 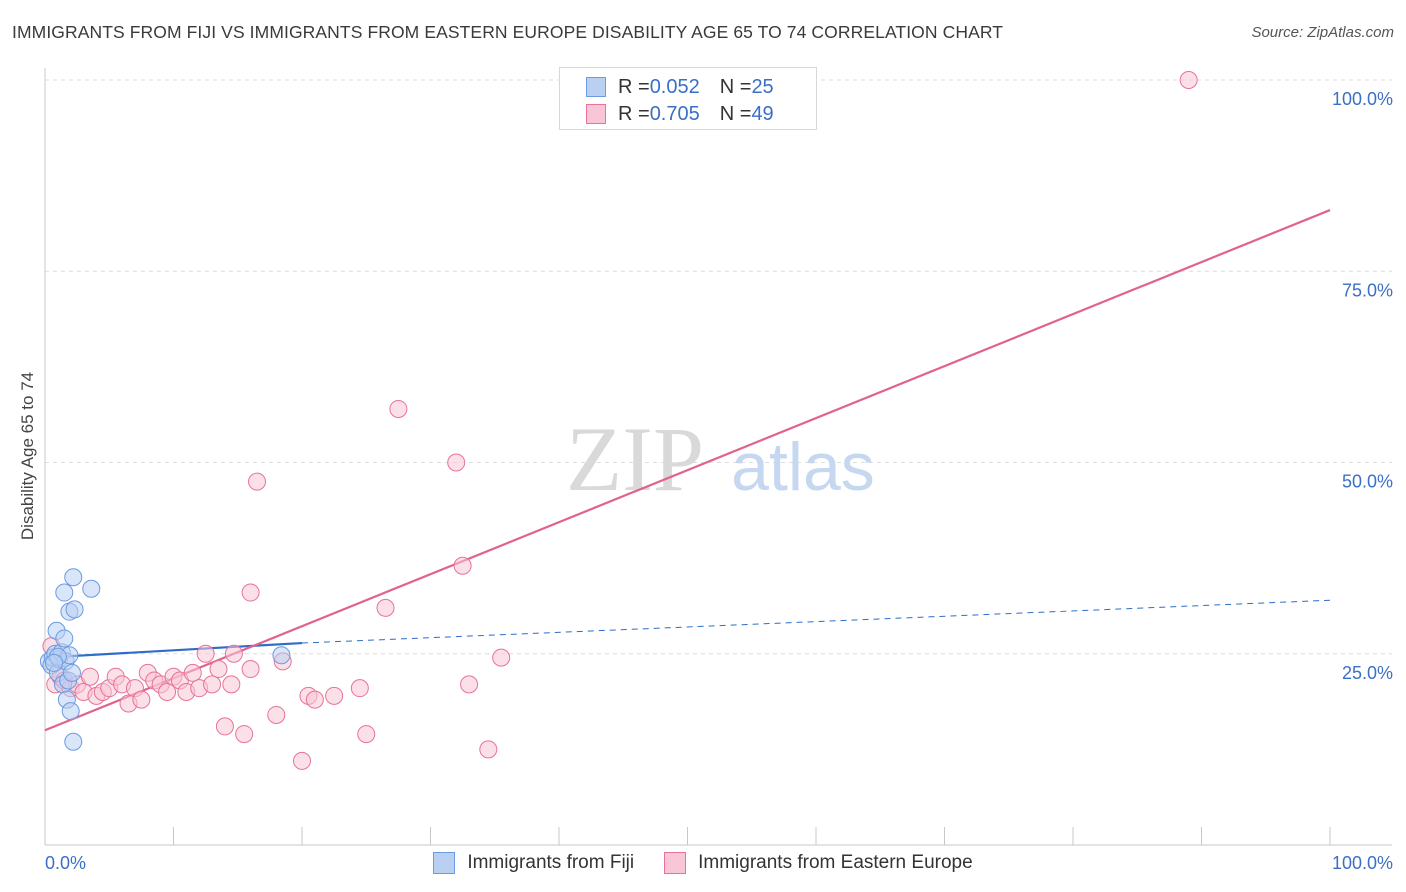 What do you see at coordinates (65, 863) in the screenshot?
I see `x-tick-label: 0.0%` at bounding box center [65, 863].